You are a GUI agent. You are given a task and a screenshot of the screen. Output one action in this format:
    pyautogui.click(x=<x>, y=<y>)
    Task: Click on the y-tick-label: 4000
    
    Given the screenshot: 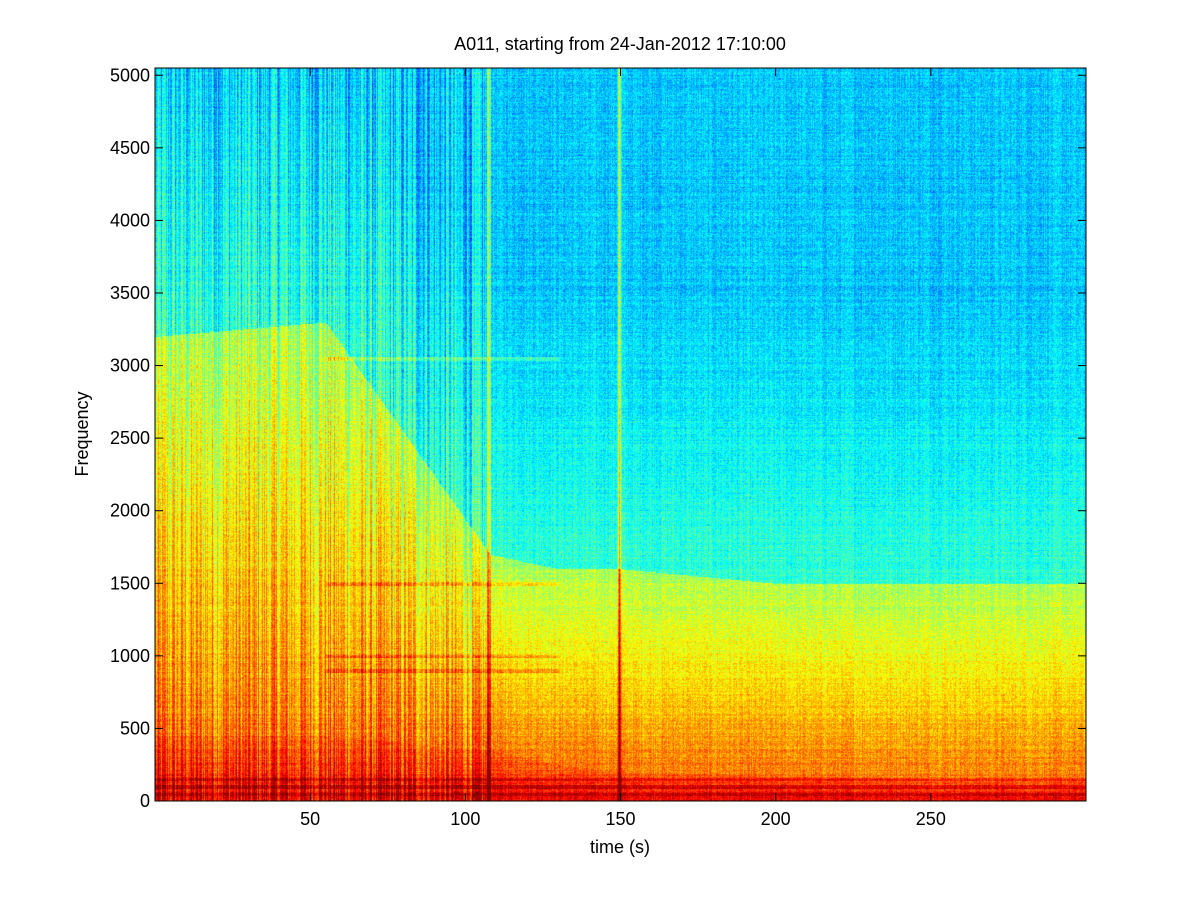 What is the action you would take?
    pyautogui.click(x=130, y=220)
    